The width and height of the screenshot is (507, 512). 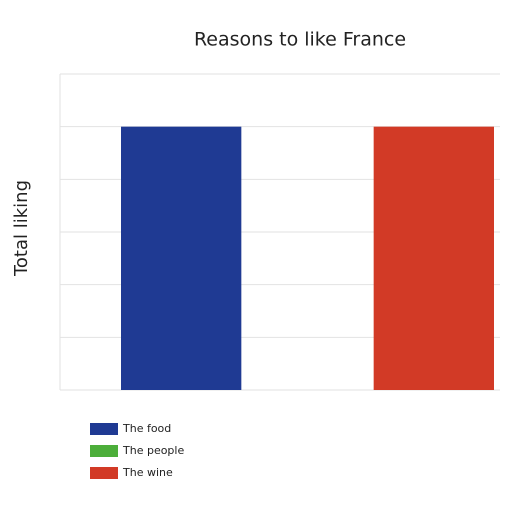 I want to click on chart-title: Reasons to like France, so click(x=300, y=40).